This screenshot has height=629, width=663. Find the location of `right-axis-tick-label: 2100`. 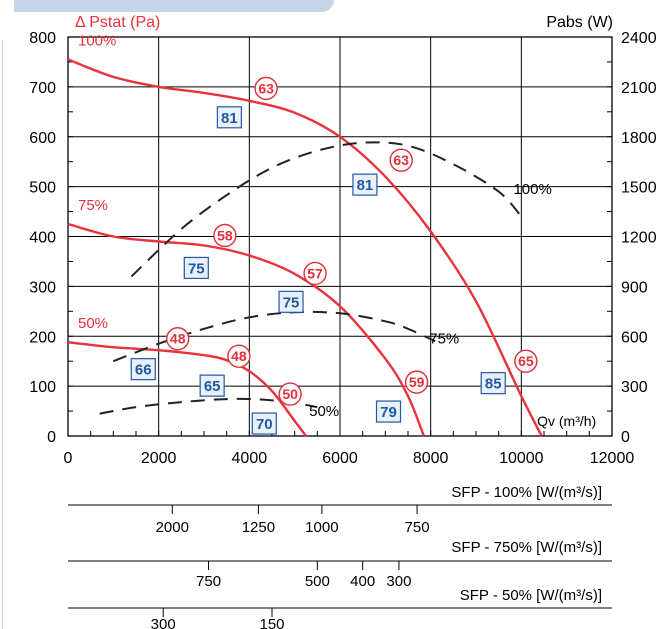

right-axis-tick-label: 2100 is located at coordinates (639, 88).